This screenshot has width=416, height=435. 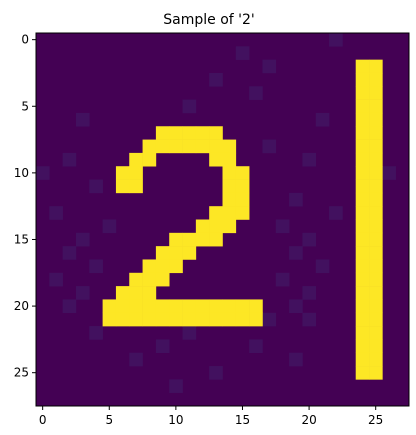 I want to click on y-tick-label: 15, so click(x=21, y=239).